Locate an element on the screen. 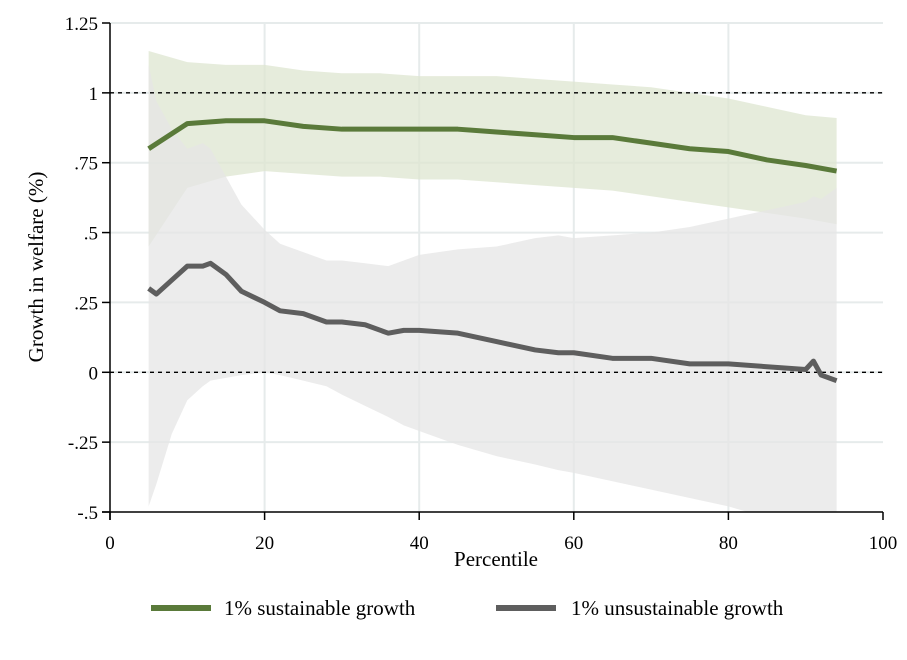  y-tick-label-.75: .75 is located at coordinates (86, 164).